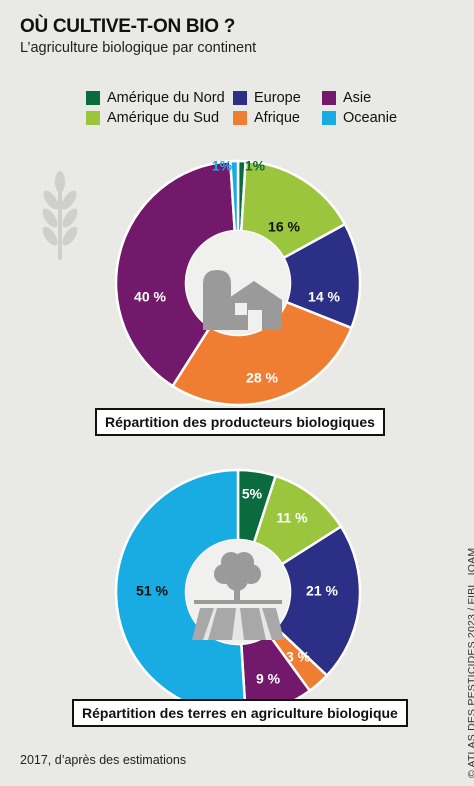 Image resolution: width=474 pixels, height=786 pixels. What do you see at coordinates (152, 591) in the screenshot?
I see `data-label-oceanie: 51 %` at bounding box center [152, 591].